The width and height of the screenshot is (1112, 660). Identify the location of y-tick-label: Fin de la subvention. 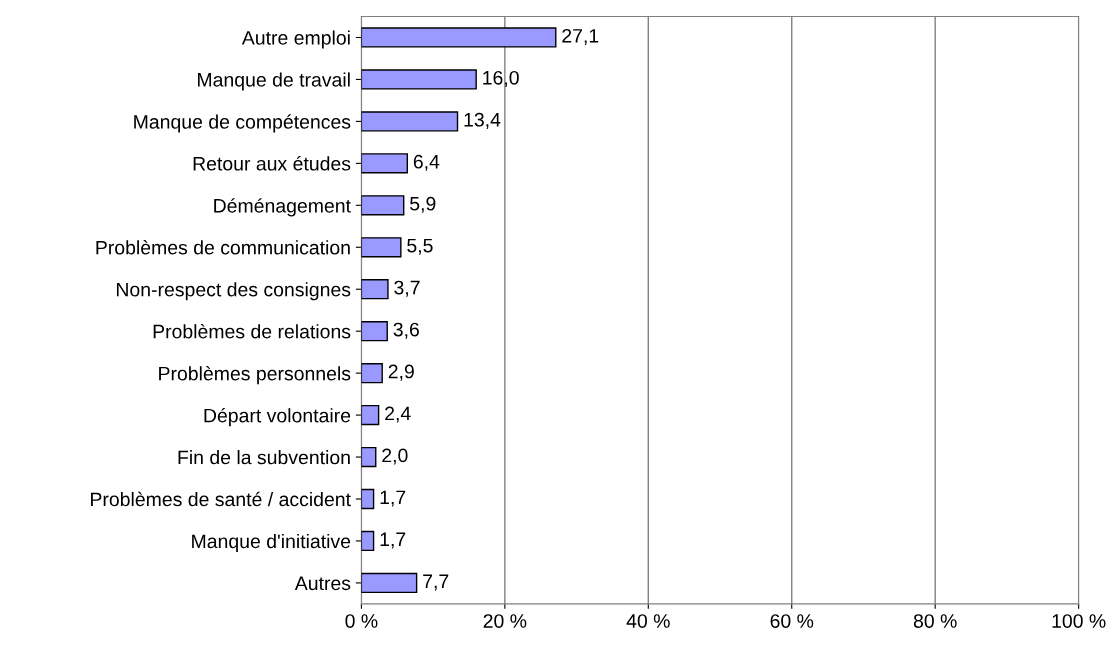
(264, 457).